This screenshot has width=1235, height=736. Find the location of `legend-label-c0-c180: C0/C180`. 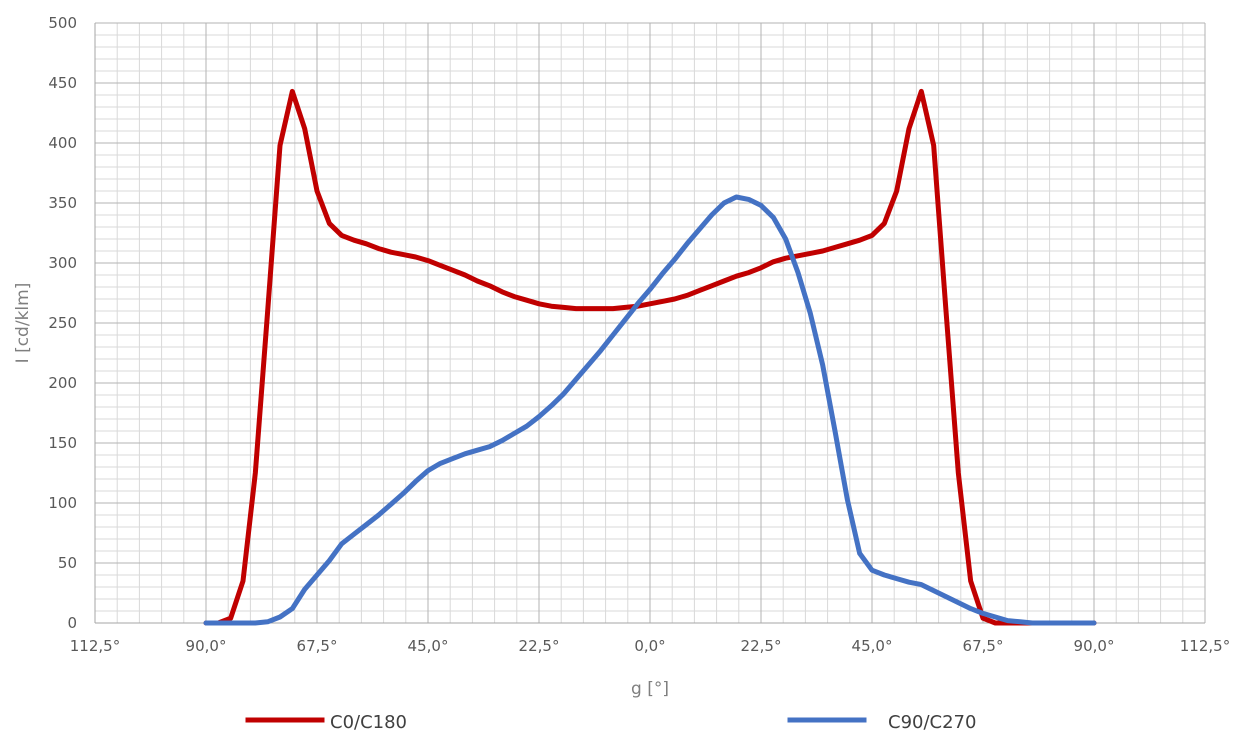

legend-label-c0-c180: C0/C180 is located at coordinates (368, 722).